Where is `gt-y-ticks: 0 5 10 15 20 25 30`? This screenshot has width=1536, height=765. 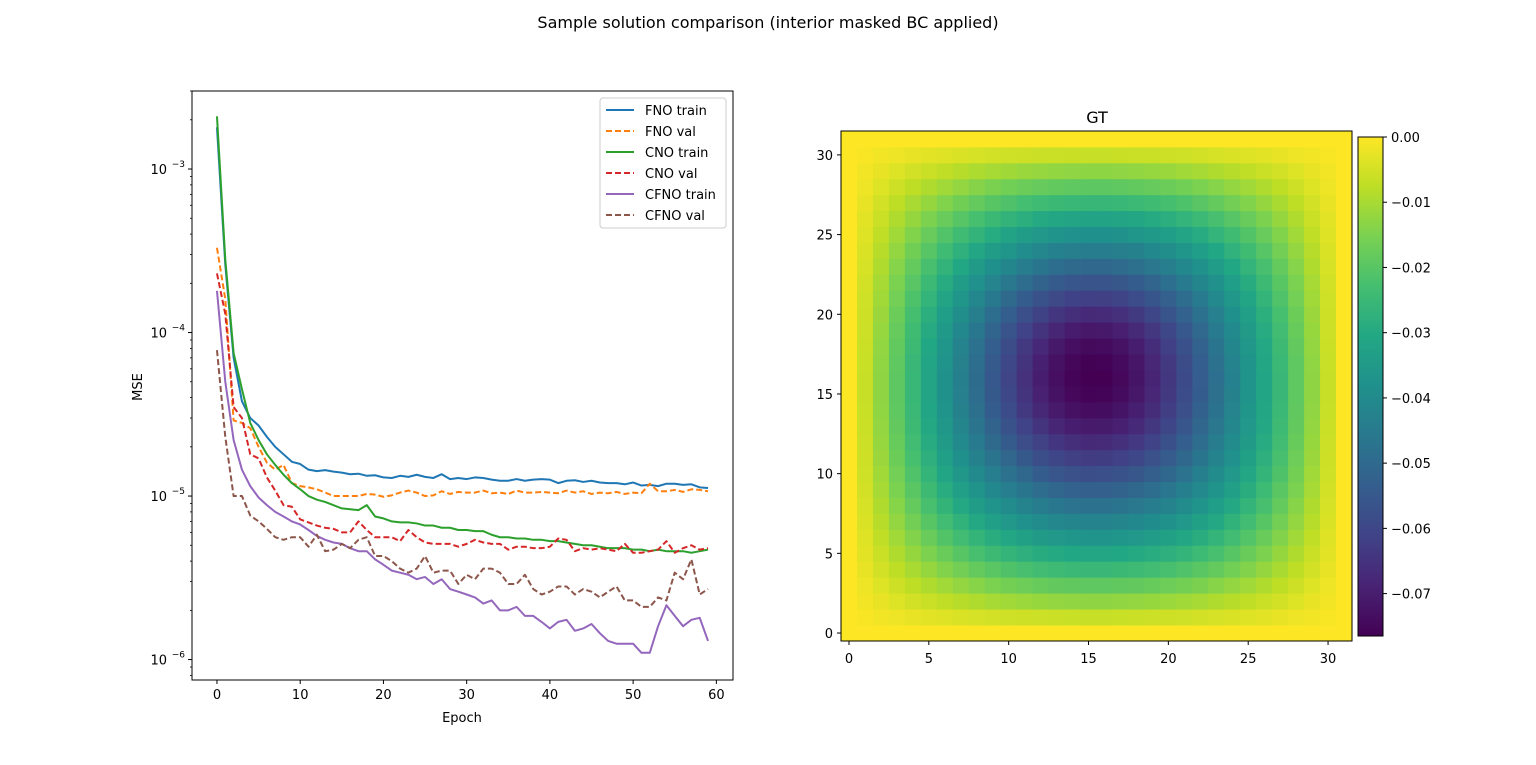
gt-y-ticks: 0 5 10 15 20 25 30 is located at coordinates (828, 395).